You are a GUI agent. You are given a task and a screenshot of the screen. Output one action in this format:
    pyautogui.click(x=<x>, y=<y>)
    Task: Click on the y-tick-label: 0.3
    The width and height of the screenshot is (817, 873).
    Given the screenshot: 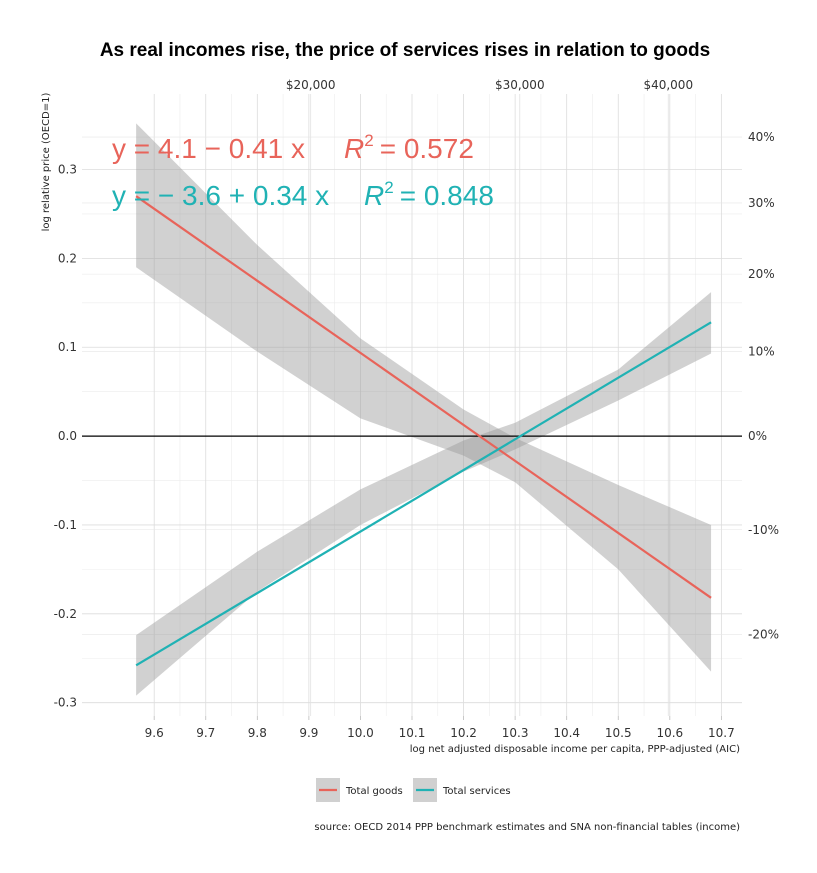 What is the action you would take?
    pyautogui.click(x=67, y=170)
    